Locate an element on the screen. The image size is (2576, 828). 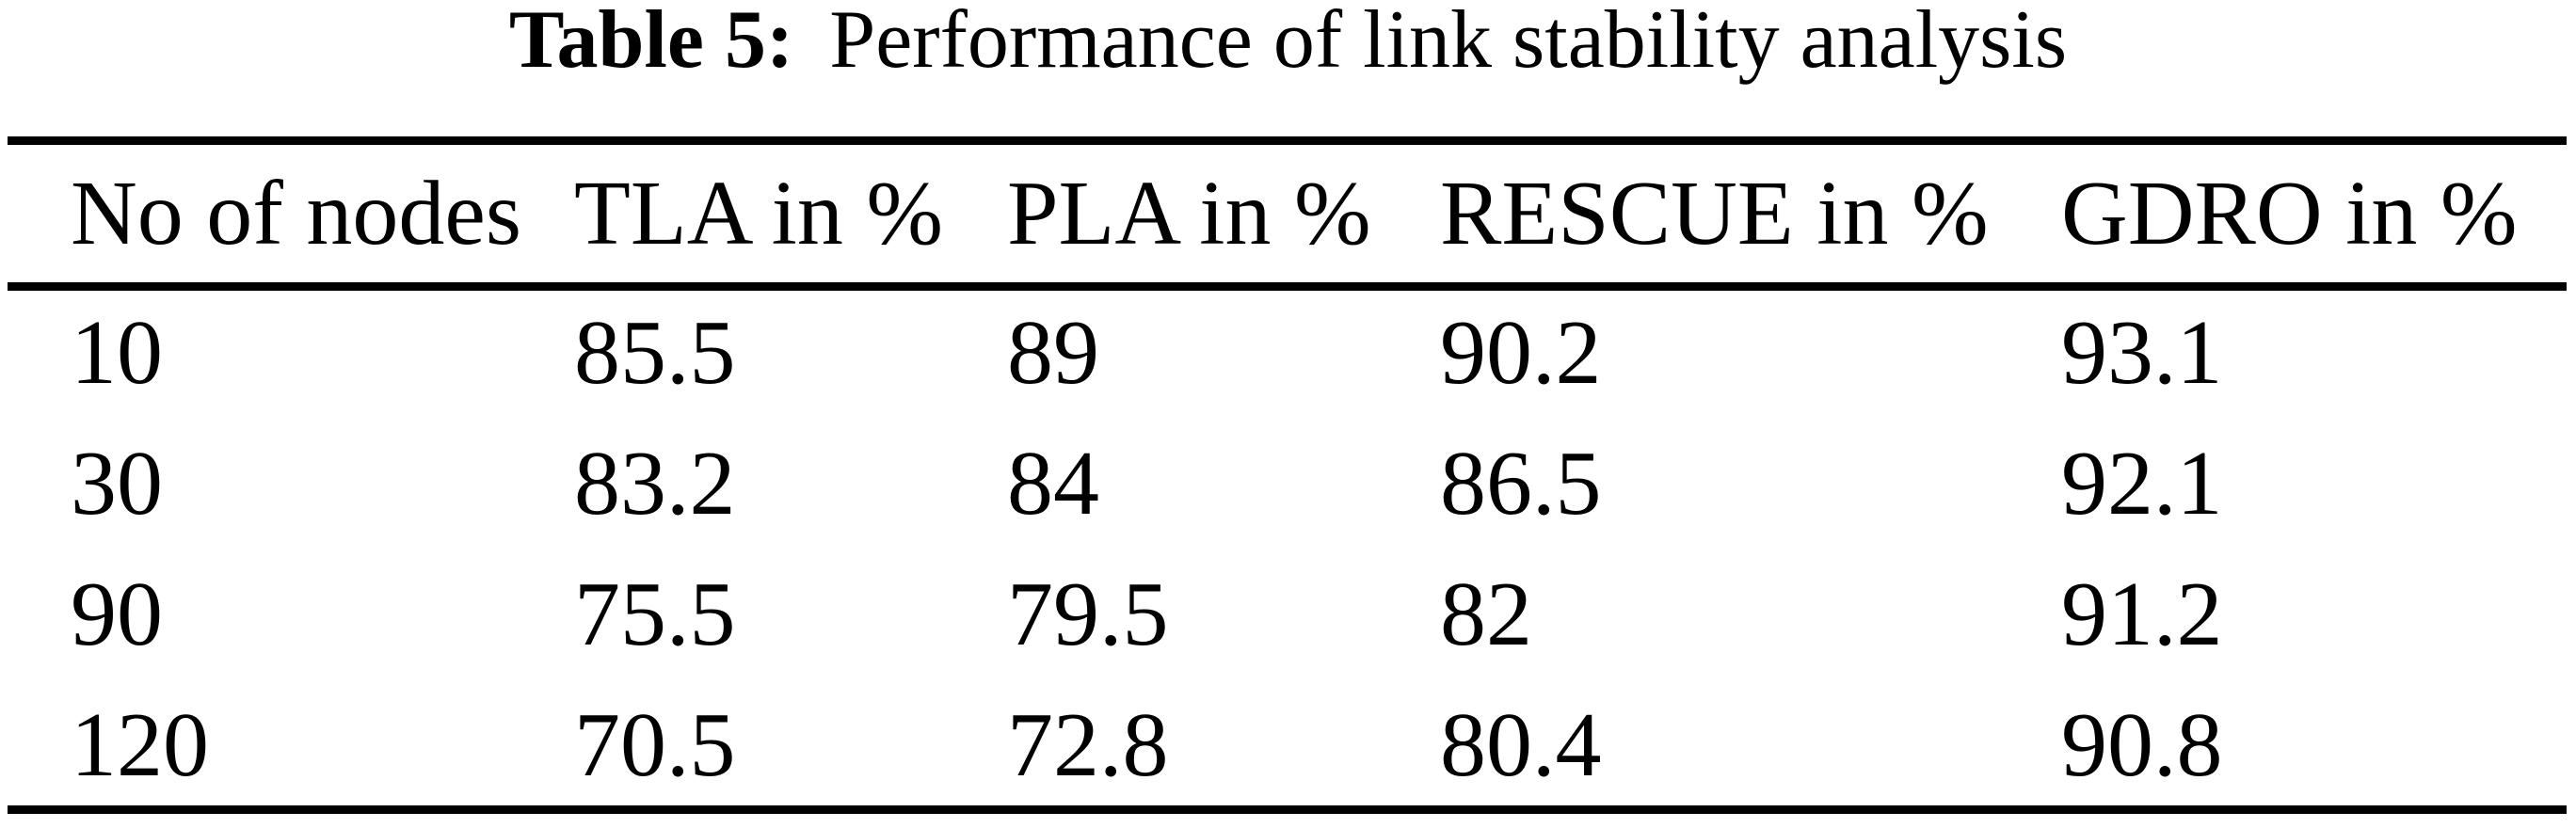
table-cell-pla: 89 is located at coordinates (1053, 352).